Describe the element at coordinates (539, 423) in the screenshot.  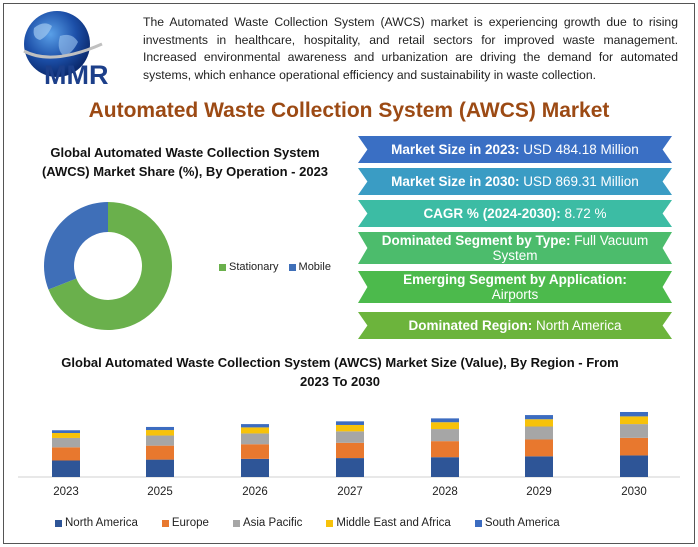
I see `bar-segment-middle-east-and-africa-2029` at that location.